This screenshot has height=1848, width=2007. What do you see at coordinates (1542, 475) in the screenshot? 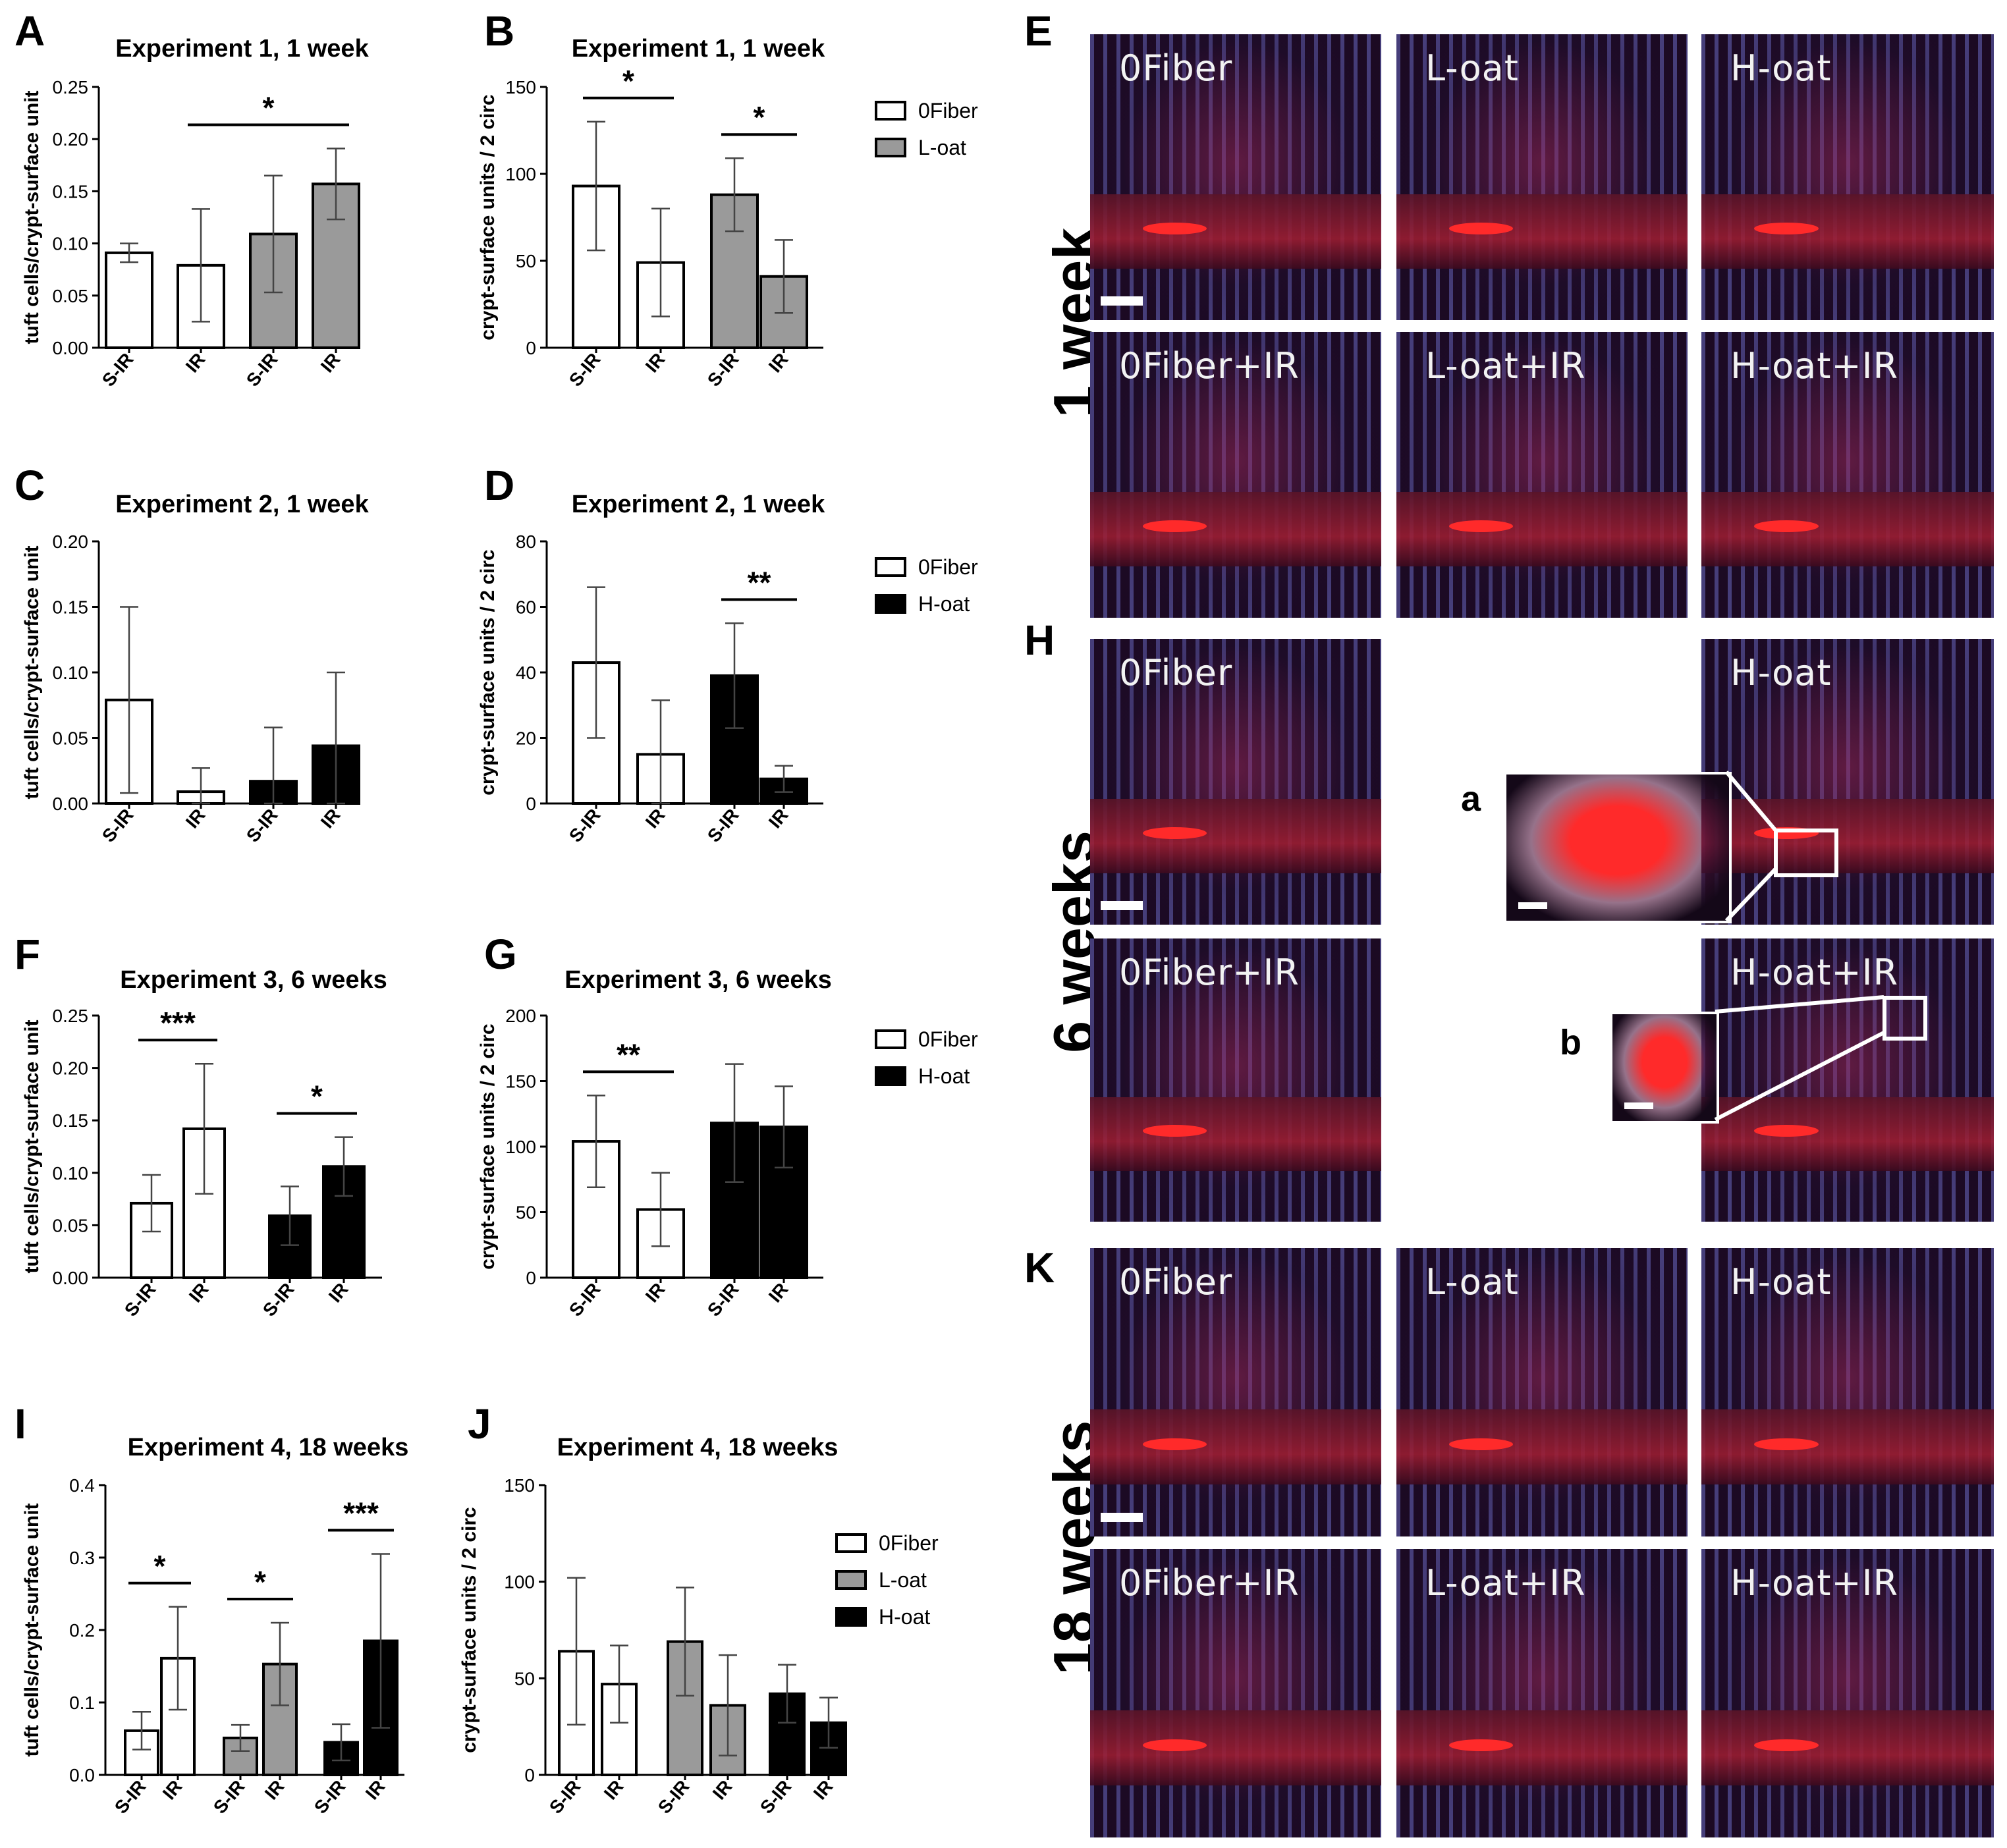
I see `micrograph-E-l-oat-ir: L-oat+IR` at bounding box center [1542, 475].